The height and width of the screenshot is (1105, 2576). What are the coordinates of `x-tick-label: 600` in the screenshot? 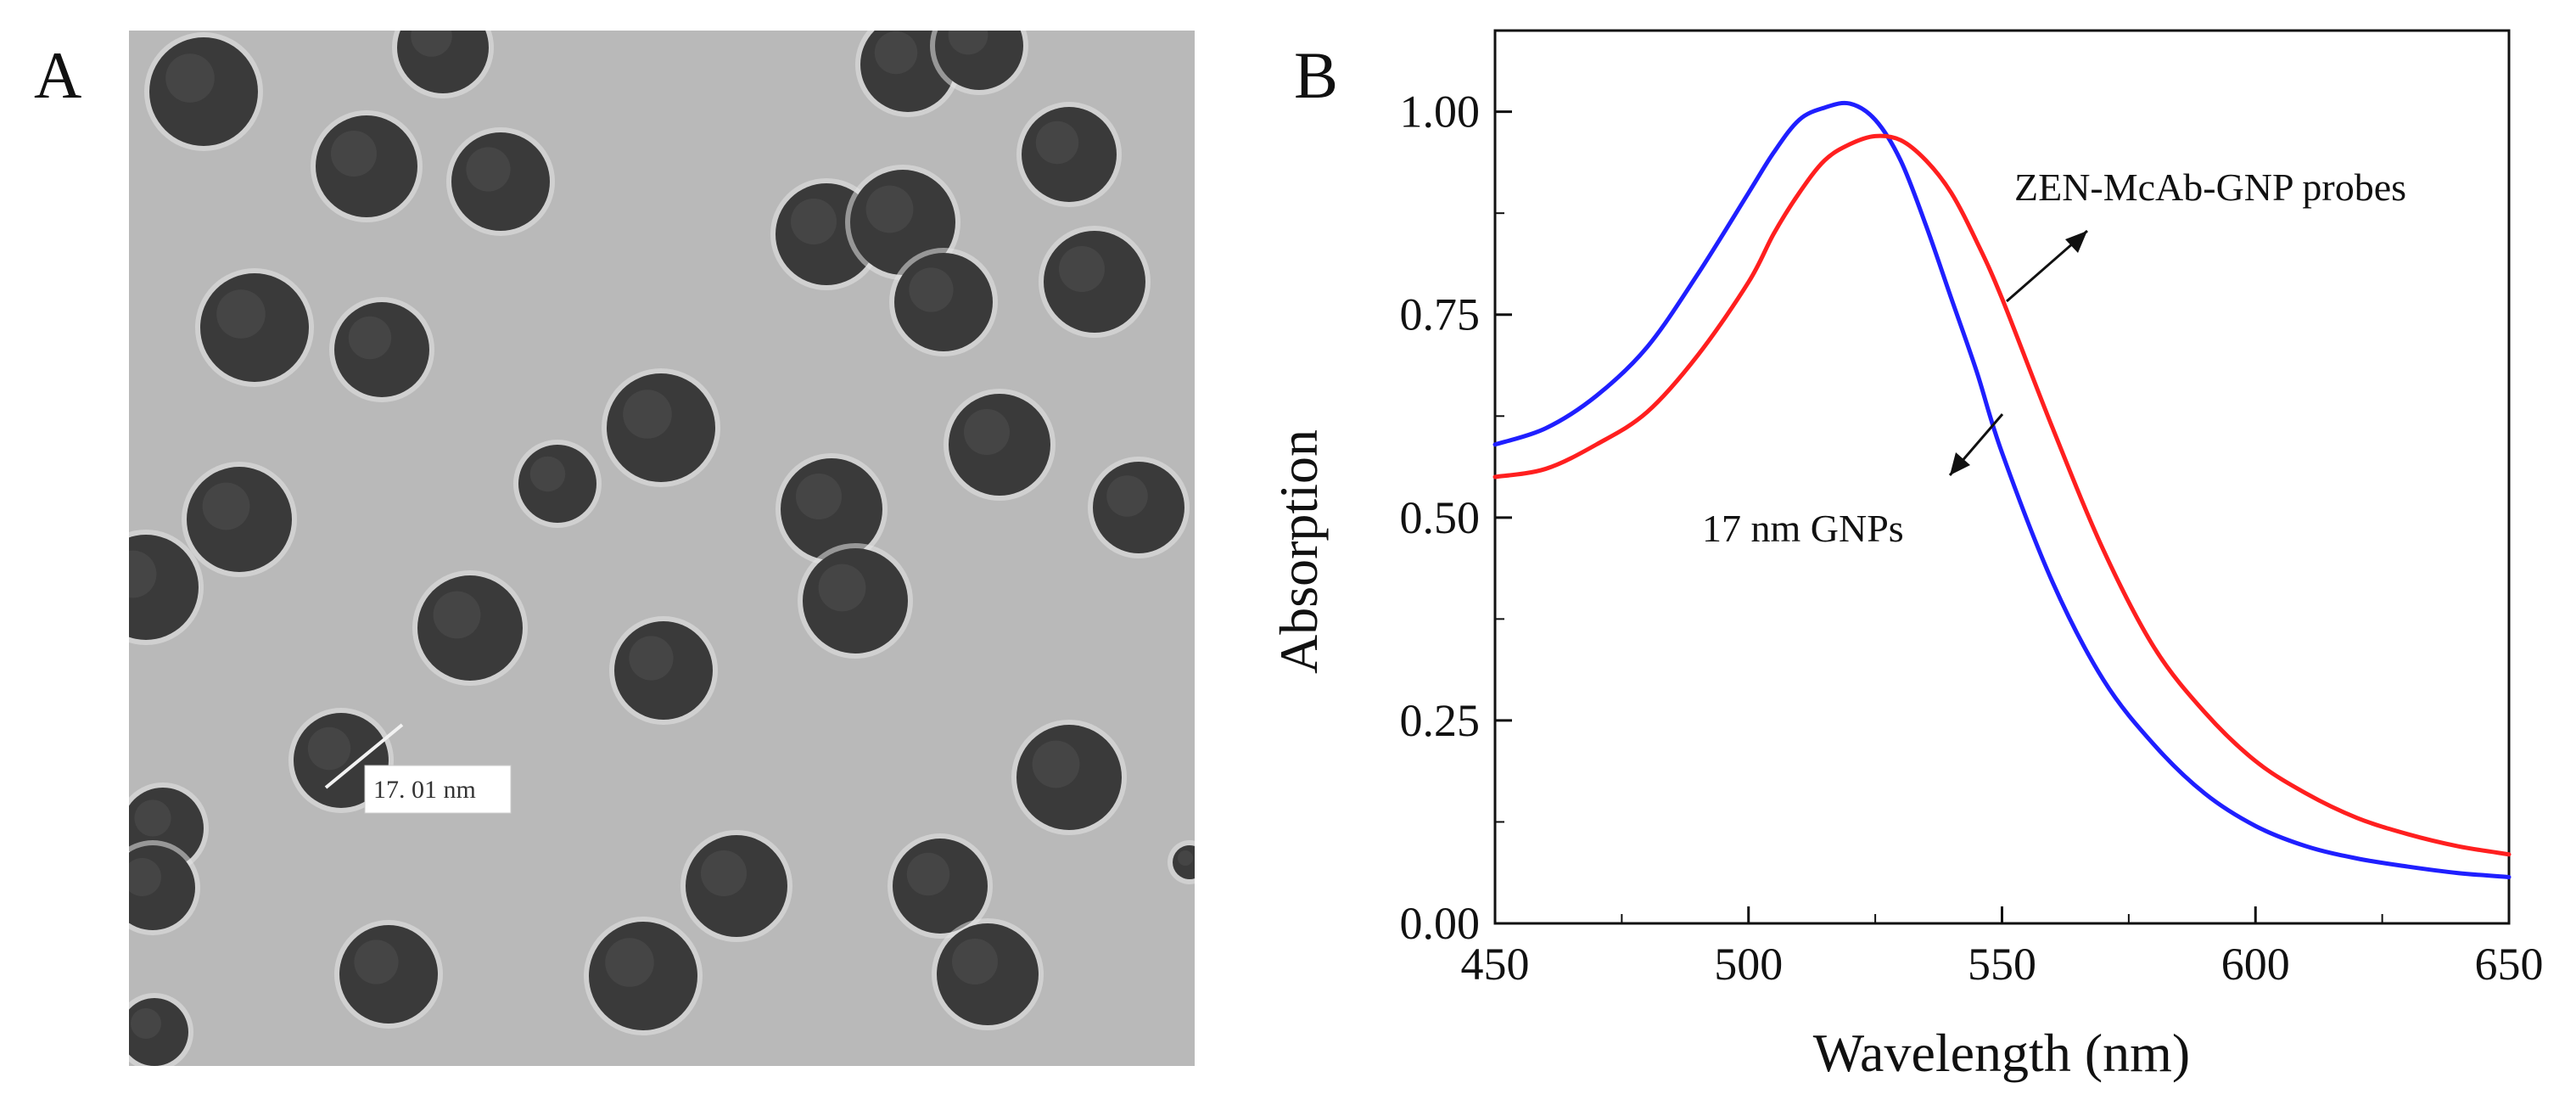 It's located at (2256, 964).